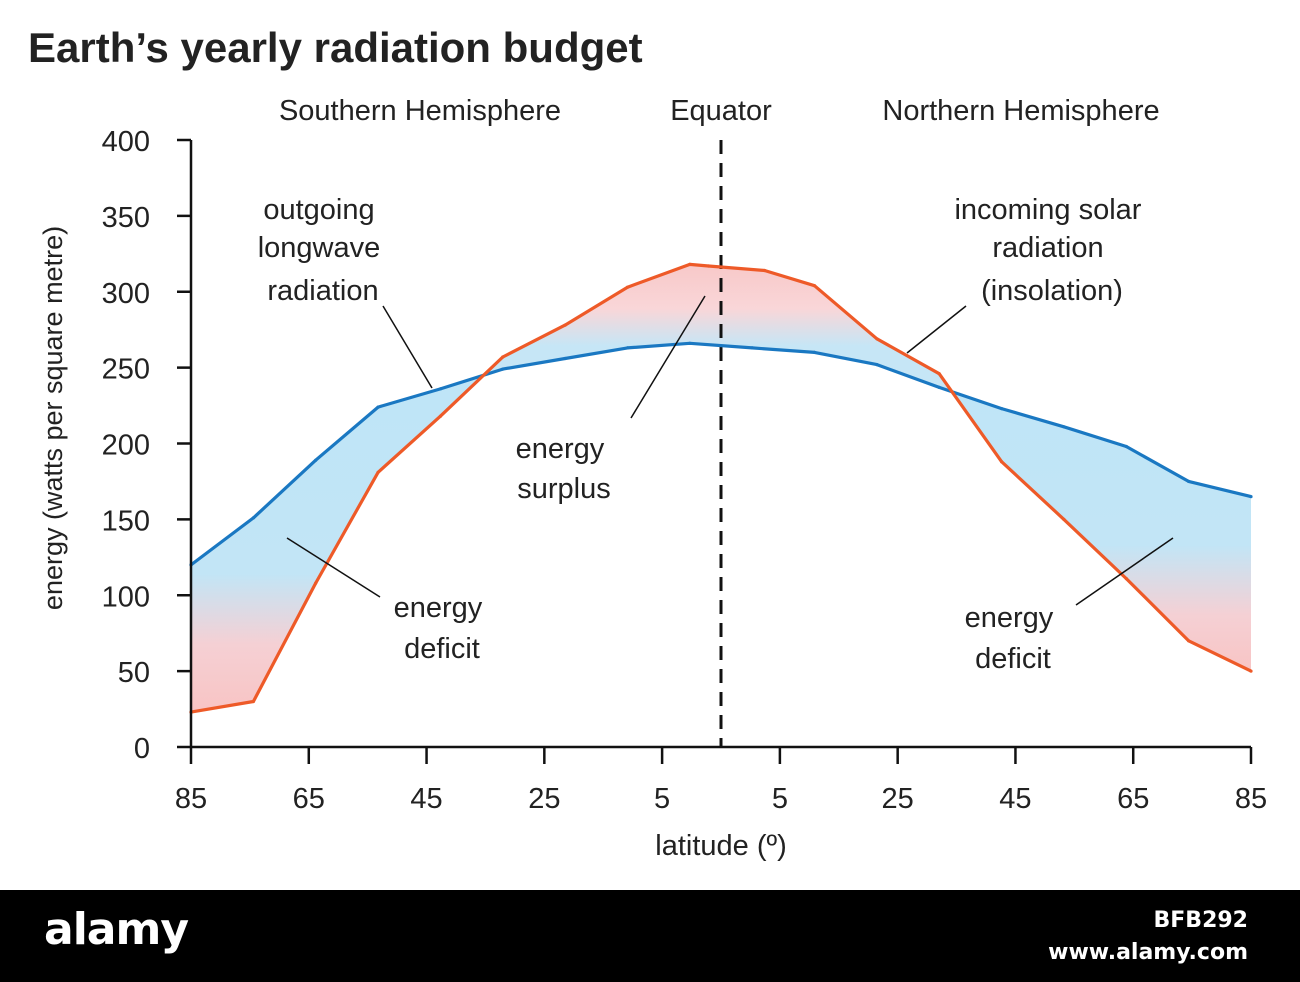 Image resolution: width=1300 pixels, height=982 pixels. What do you see at coordinates (142, 749) in the screenshot?
I see `y-tick-label: 0` at bounding box center [142, 749].